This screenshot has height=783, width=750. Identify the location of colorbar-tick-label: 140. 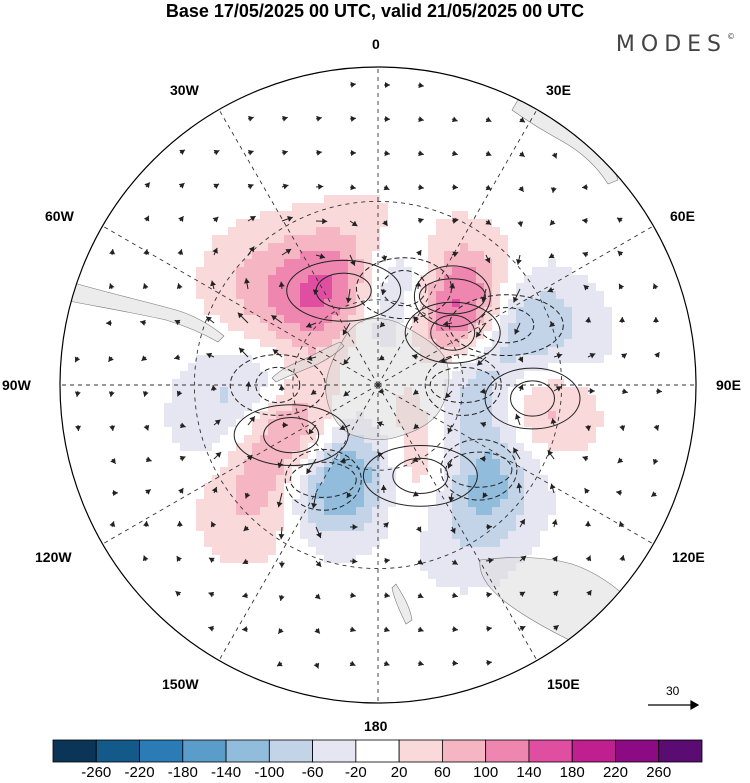
(529, 772).